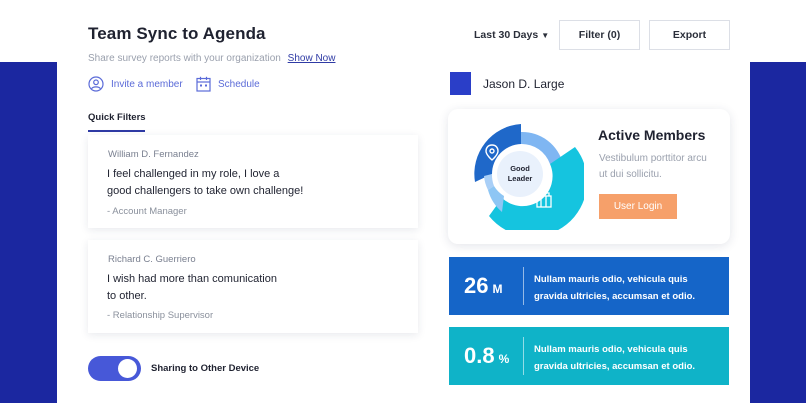  I want to click on page-title: Team Sync to Agenda, so click(177, 33).